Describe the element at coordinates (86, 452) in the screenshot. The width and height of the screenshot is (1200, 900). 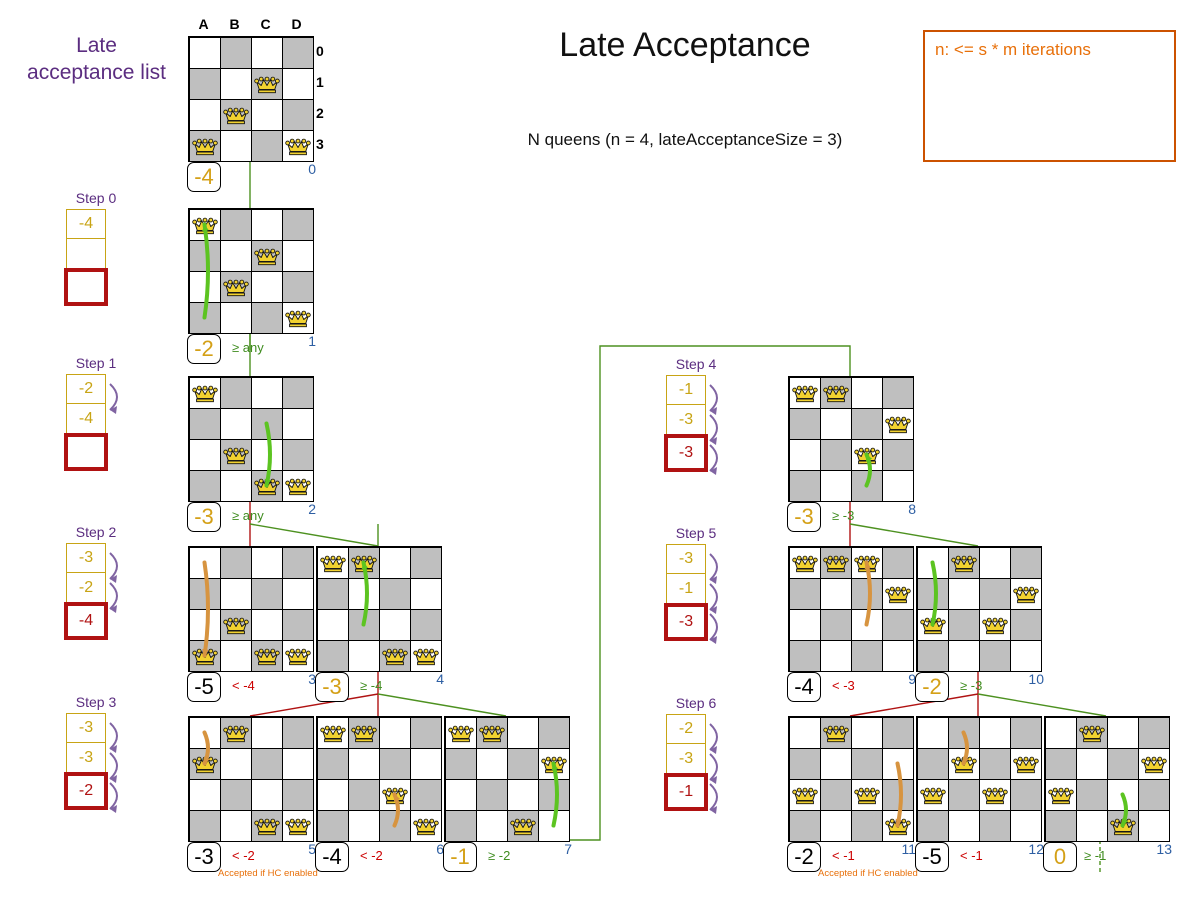
I see `lal-current-cell` at that location.